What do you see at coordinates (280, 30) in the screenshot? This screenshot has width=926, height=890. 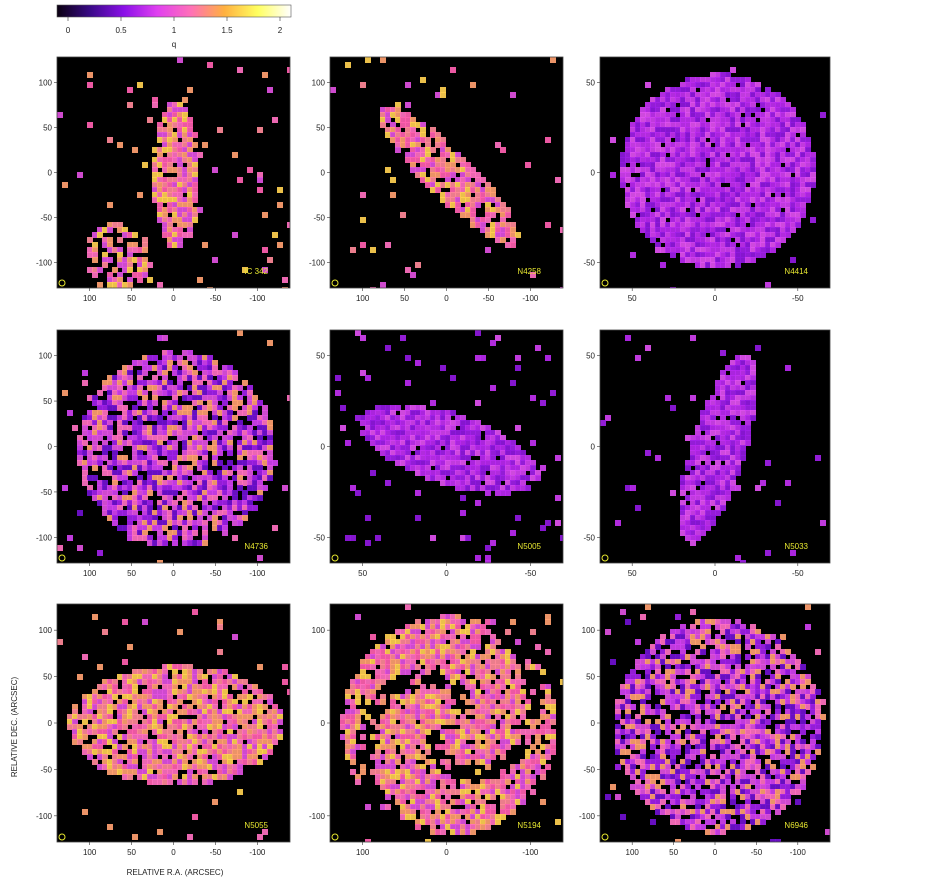 I see `colorbar-tick: 2` at bounding box center [280, 30].